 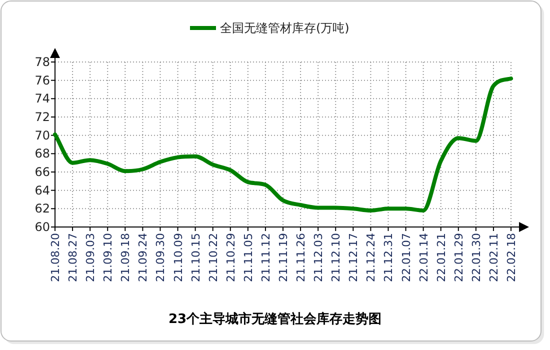 What do you see at coordinates (493, 257) in the screenshot?
I see `x-tick-label: 22.02.11` at bounding box center [493, 257].